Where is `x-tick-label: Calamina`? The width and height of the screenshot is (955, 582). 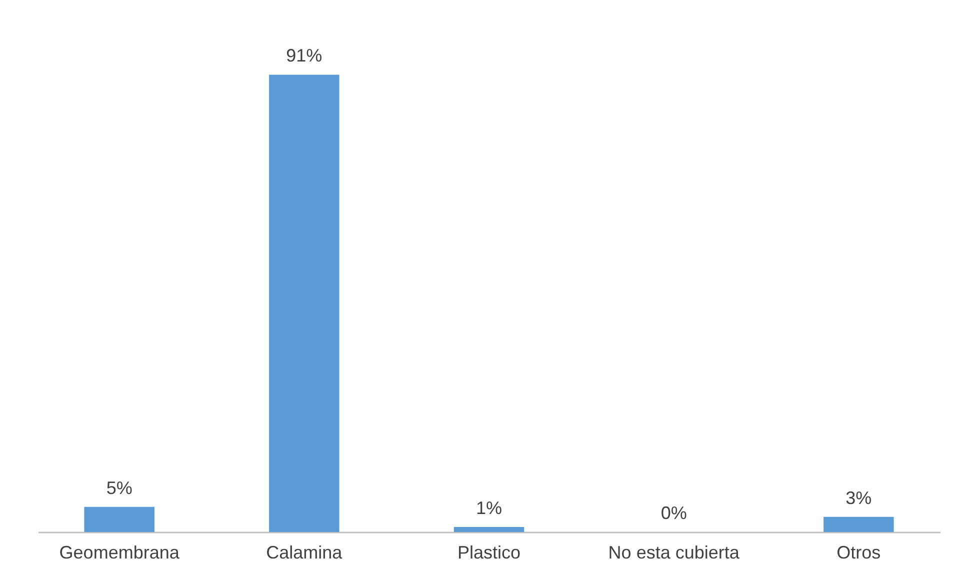
x-tick-label: Calamina is located at coordinates (305, 552).